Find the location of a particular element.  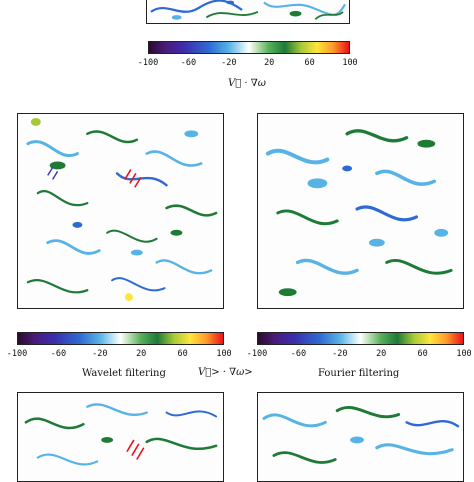

top-field-panel is located at coordinates (248, 12).